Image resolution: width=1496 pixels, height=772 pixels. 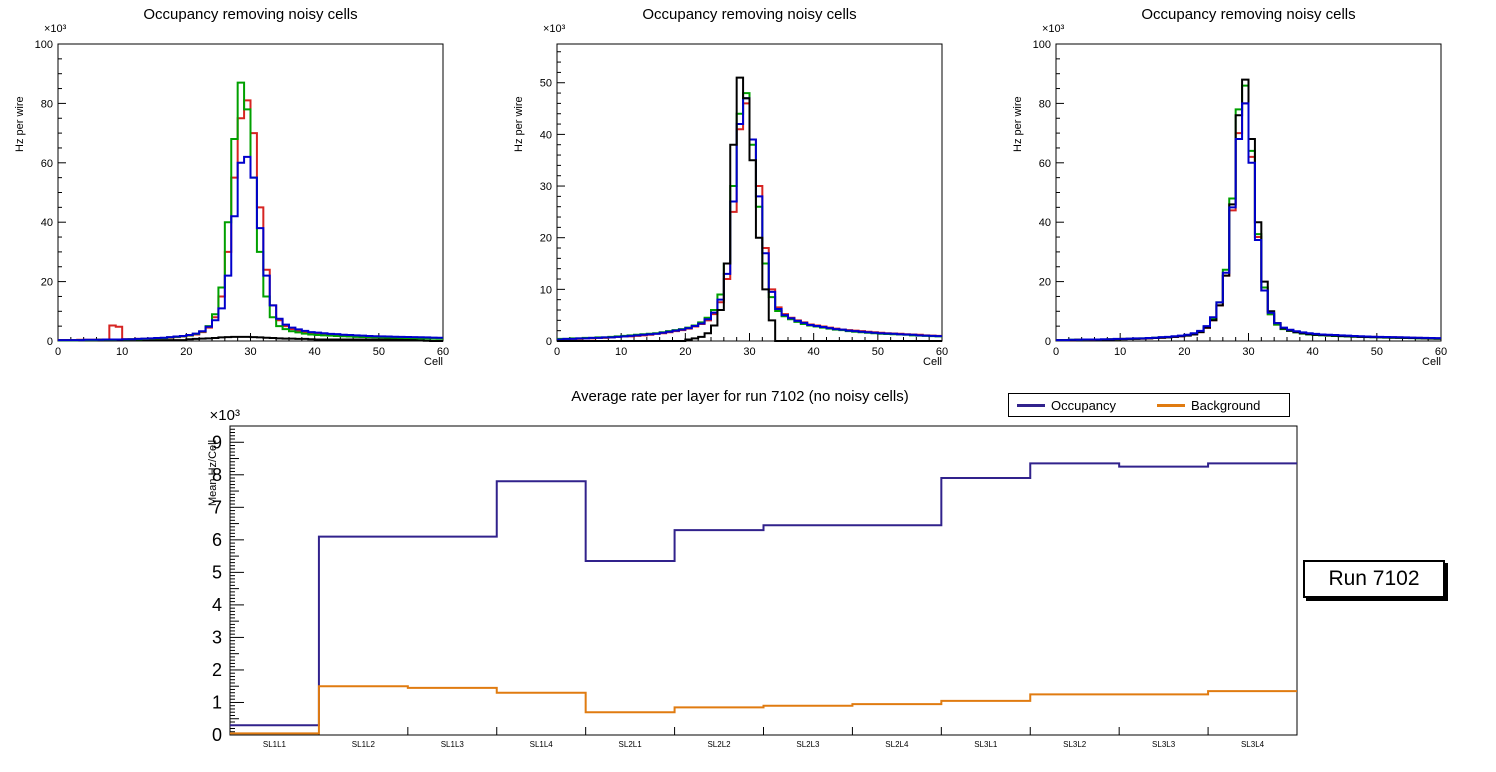 What do you see at coordinates (217, 572) in the screenshot?
I see `tick-label: 5` at bounding box center [217, 572].